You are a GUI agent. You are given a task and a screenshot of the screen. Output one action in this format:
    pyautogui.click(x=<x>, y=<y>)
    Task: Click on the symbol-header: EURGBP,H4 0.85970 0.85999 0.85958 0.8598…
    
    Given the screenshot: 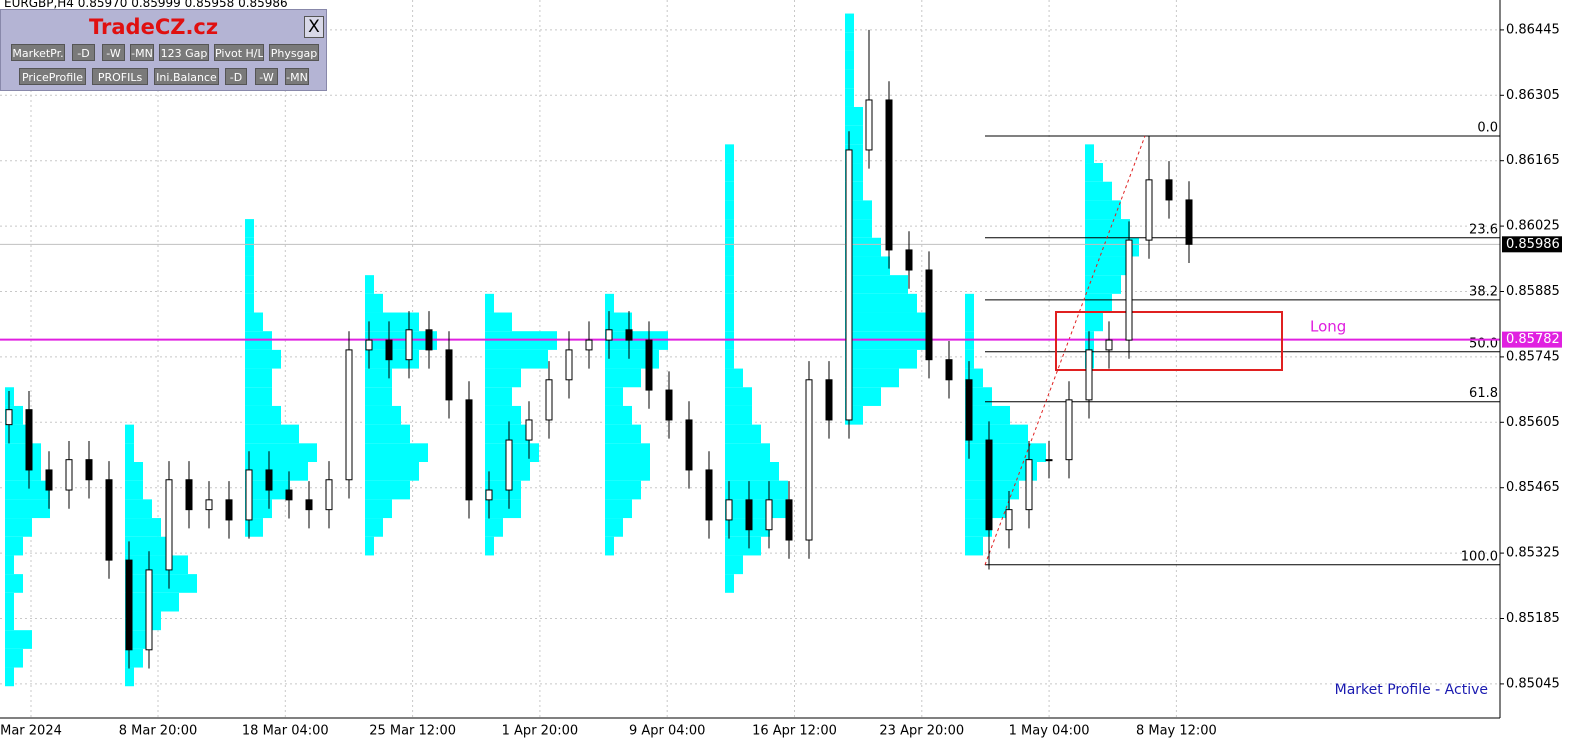 What is the action you would take?
    pyautogui.click(x=146, y=5)
    